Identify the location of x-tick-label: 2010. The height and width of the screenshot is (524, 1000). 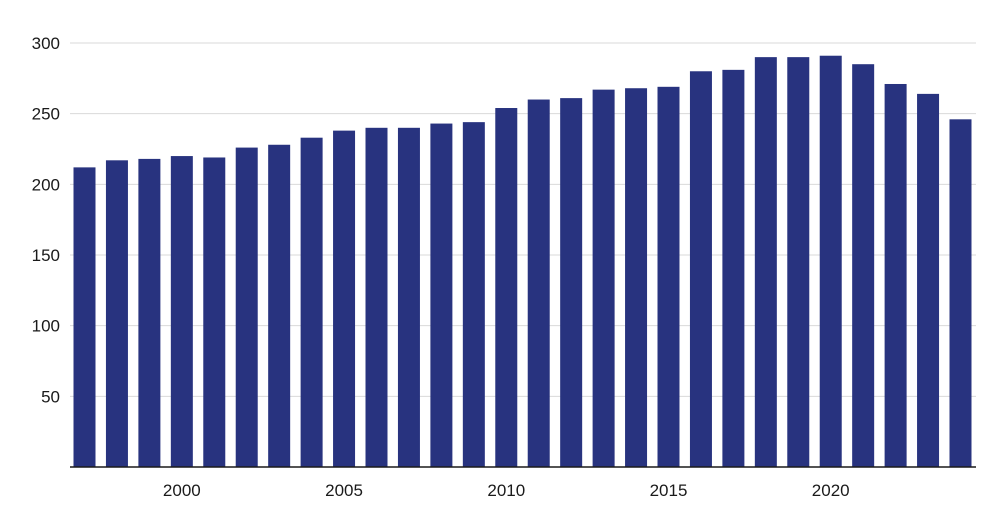
(506, 490).